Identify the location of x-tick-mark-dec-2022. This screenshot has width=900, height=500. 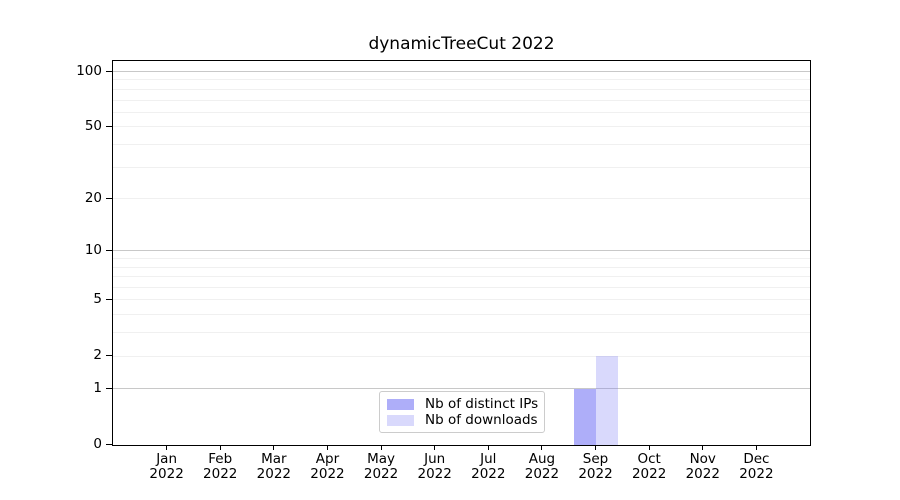
(756, 447).